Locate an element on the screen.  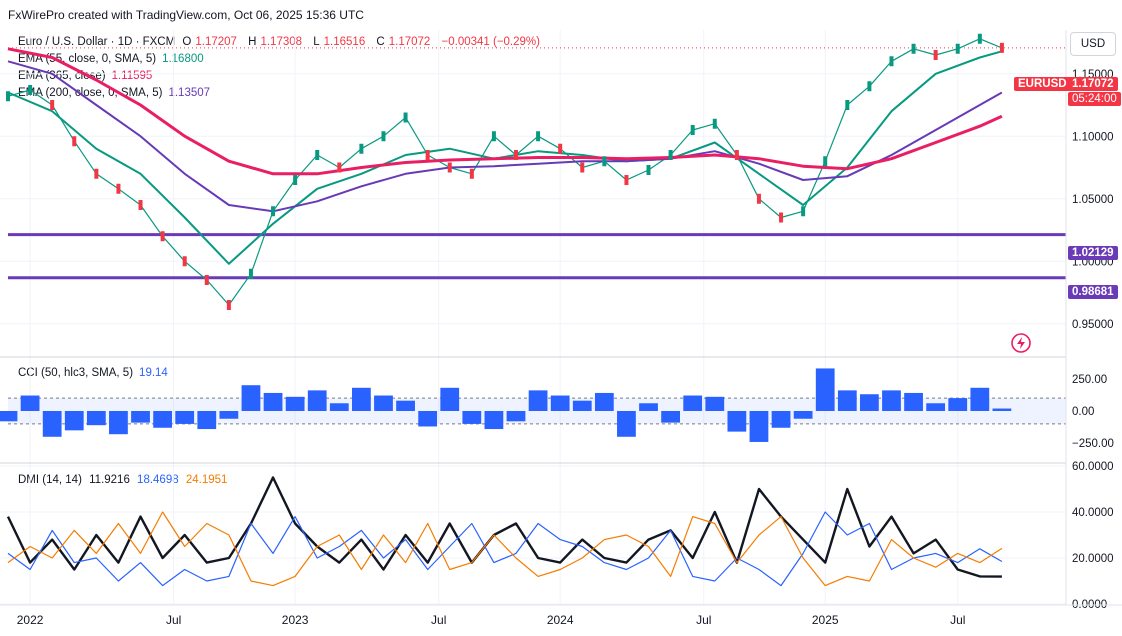
symbol-title: Euro / U.S. Dollar · 1D · FXCM is located at coordinates (97, 42).